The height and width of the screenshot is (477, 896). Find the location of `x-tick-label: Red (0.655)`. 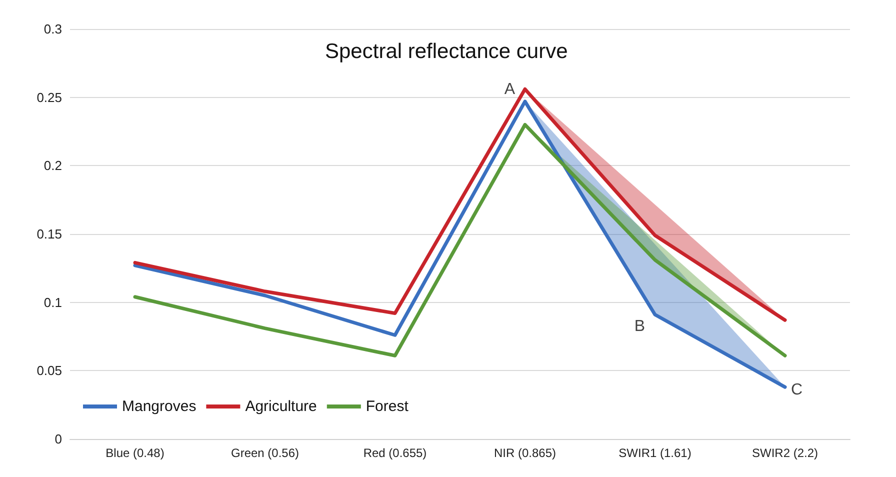

x-tick-label: Red (0.655) is located at coordinates (395, 453).